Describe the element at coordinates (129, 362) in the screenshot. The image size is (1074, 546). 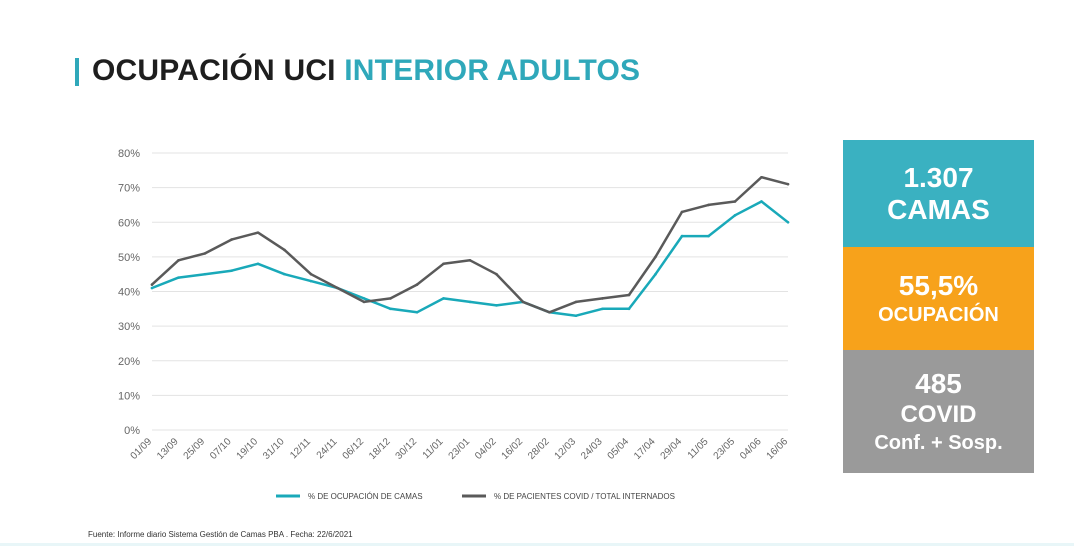
I see `y-tick-label: 20%` at that location.